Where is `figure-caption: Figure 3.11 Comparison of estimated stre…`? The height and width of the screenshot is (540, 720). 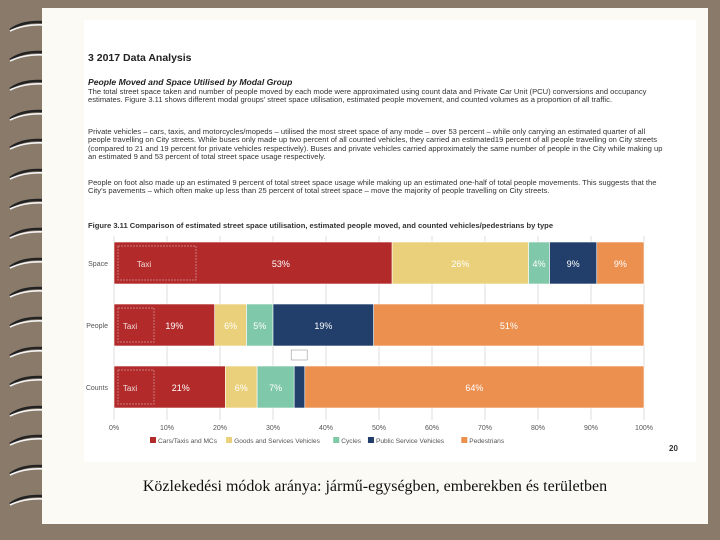
figure-caption: Figure 3.11 Comparison of estimated stre… is located at coordinates (321, 225).